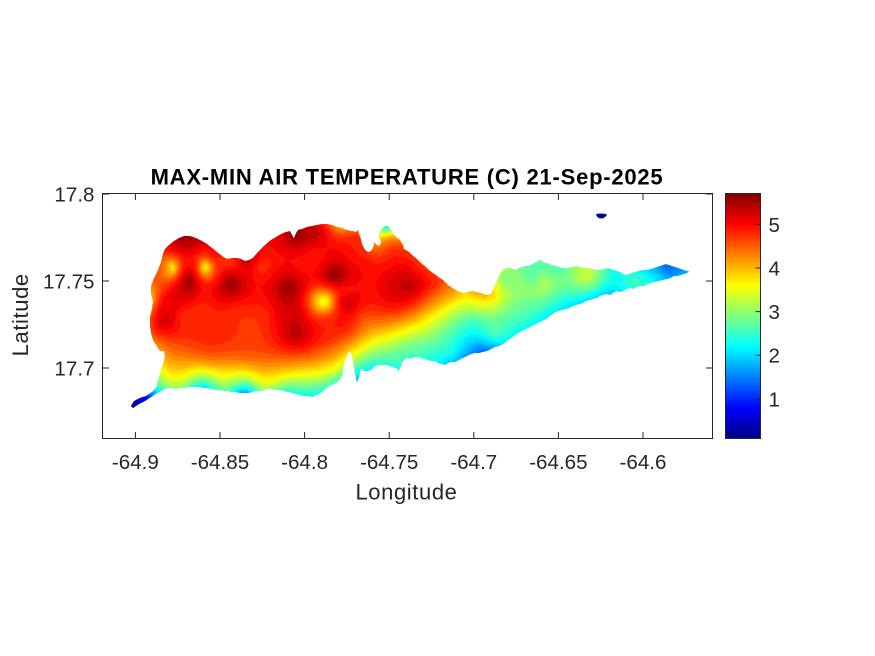 This screenshot has width=875, height=656. What do you see at coordinates (220, 462) in the screenshot?
I see `svg-text: -64.85` at bounding box center [220, 462].